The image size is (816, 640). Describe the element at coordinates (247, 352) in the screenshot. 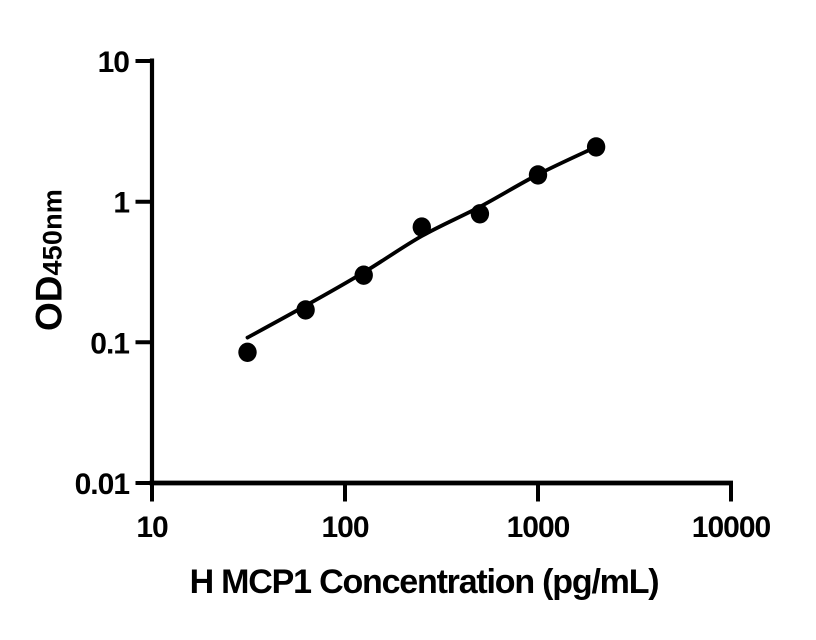

I see `data-point-31.25pg` at that location.